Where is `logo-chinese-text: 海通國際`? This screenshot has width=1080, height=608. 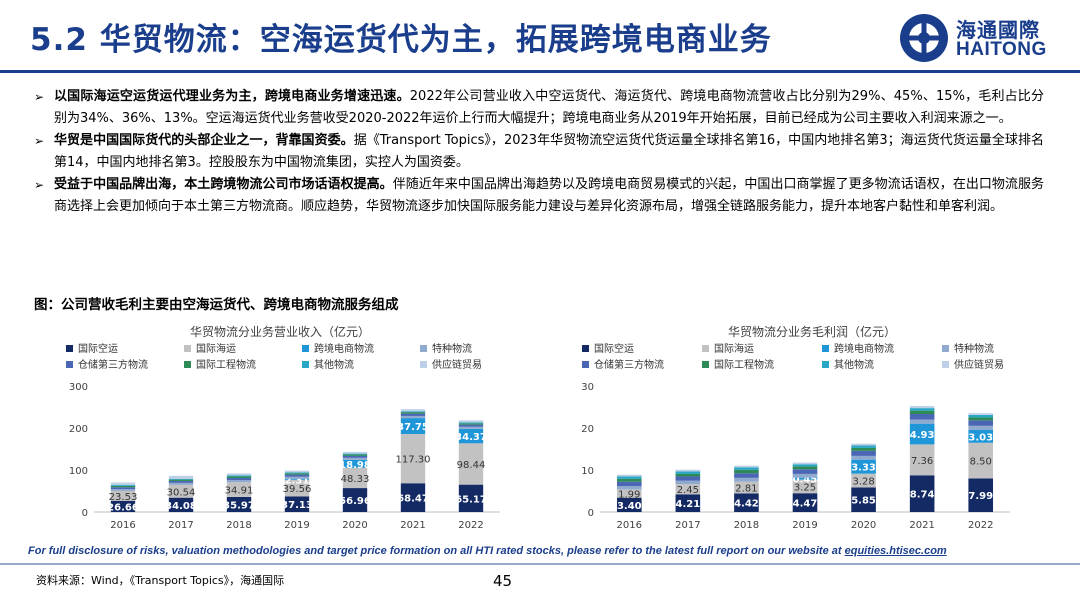
logo-chinese-text: 海通國際 is located at coordinates (998, 30).